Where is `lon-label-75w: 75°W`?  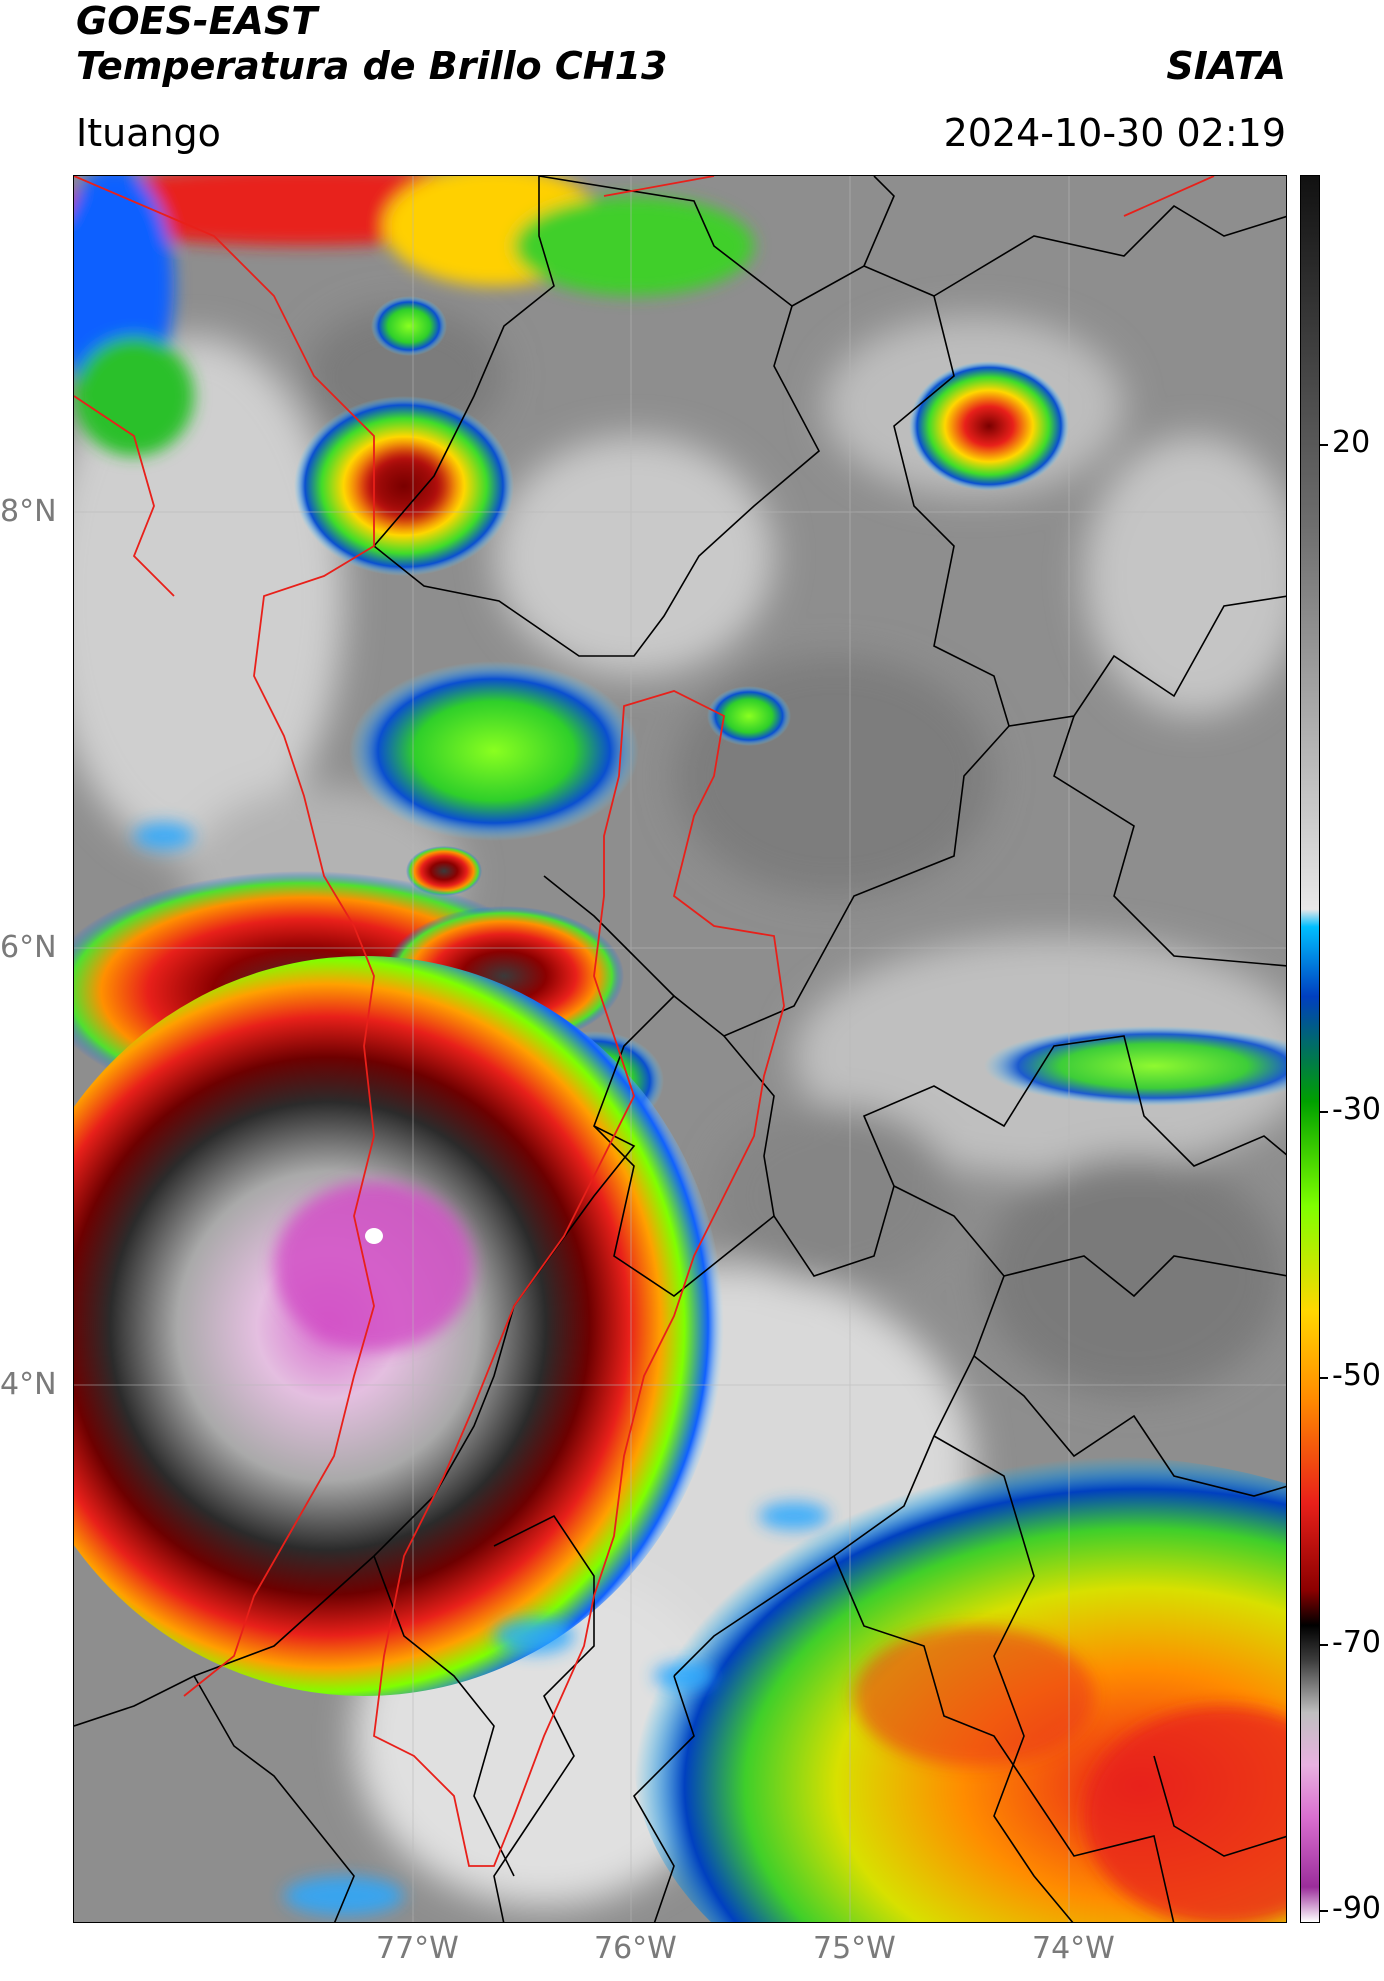
lon-label-75w: 75°W is located at coordinates (854, 1948).